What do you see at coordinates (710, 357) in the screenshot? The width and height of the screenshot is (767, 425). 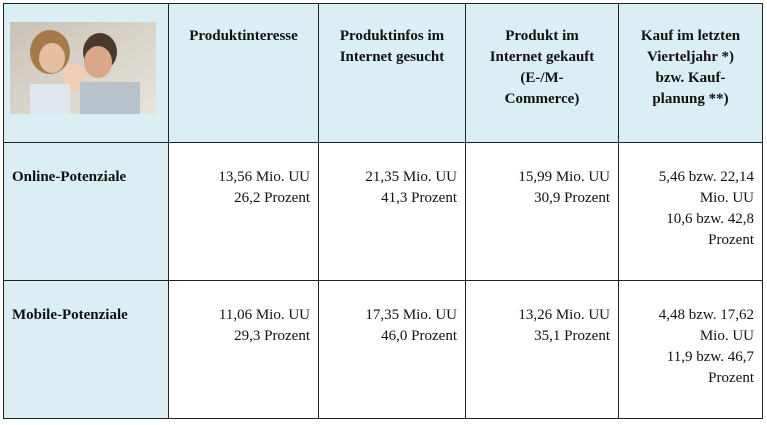 I see `cell-line: 11,9 bzw. 46,7` at bounding box center [710, 357].